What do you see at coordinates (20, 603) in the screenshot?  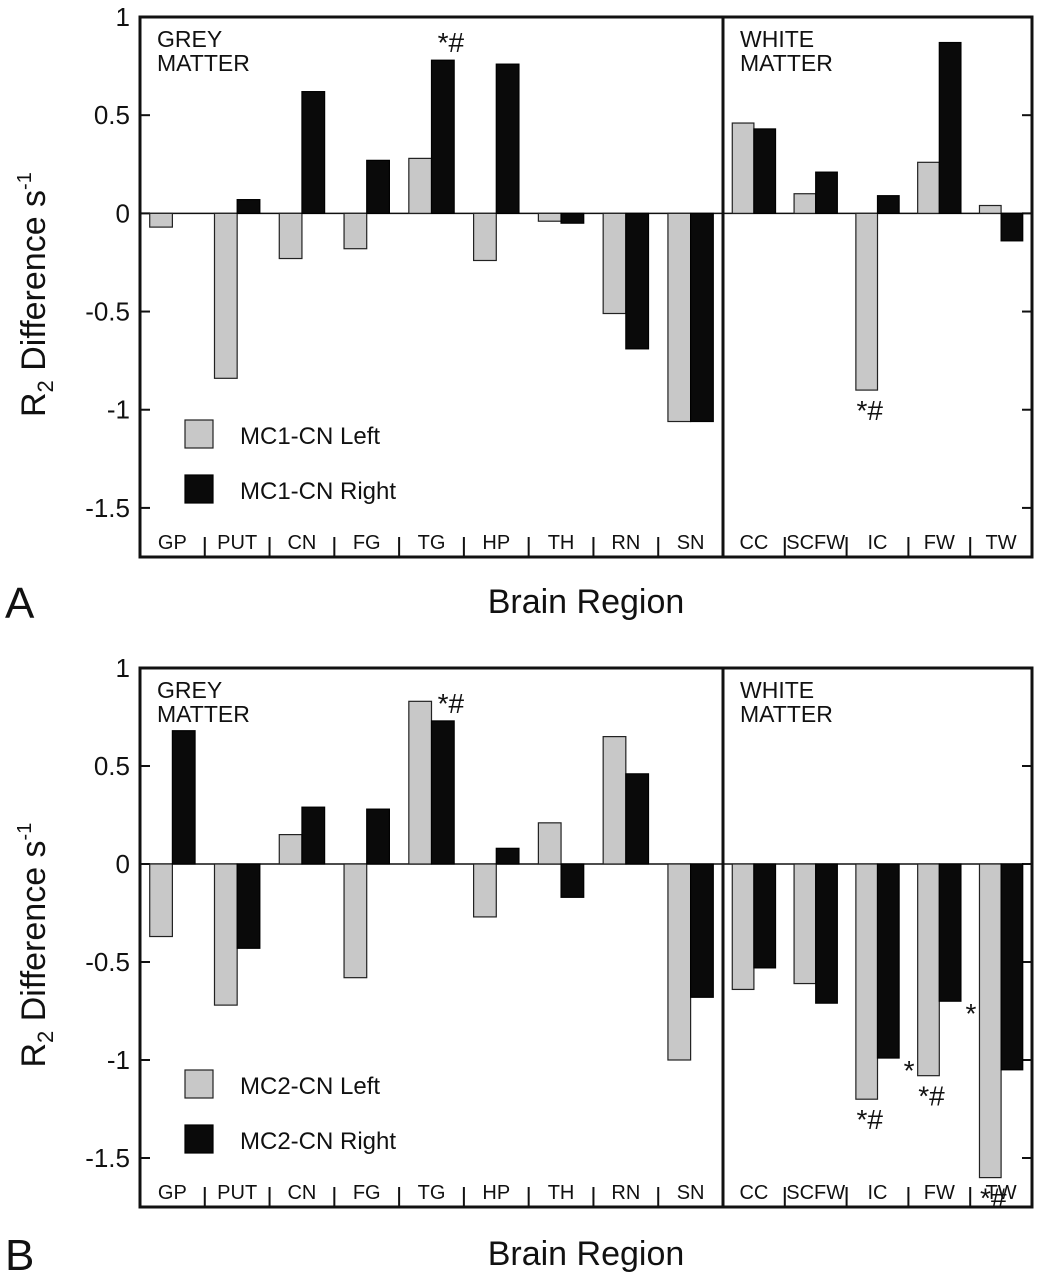 I see `panel-letter: A` at bounding box center [20, 603].